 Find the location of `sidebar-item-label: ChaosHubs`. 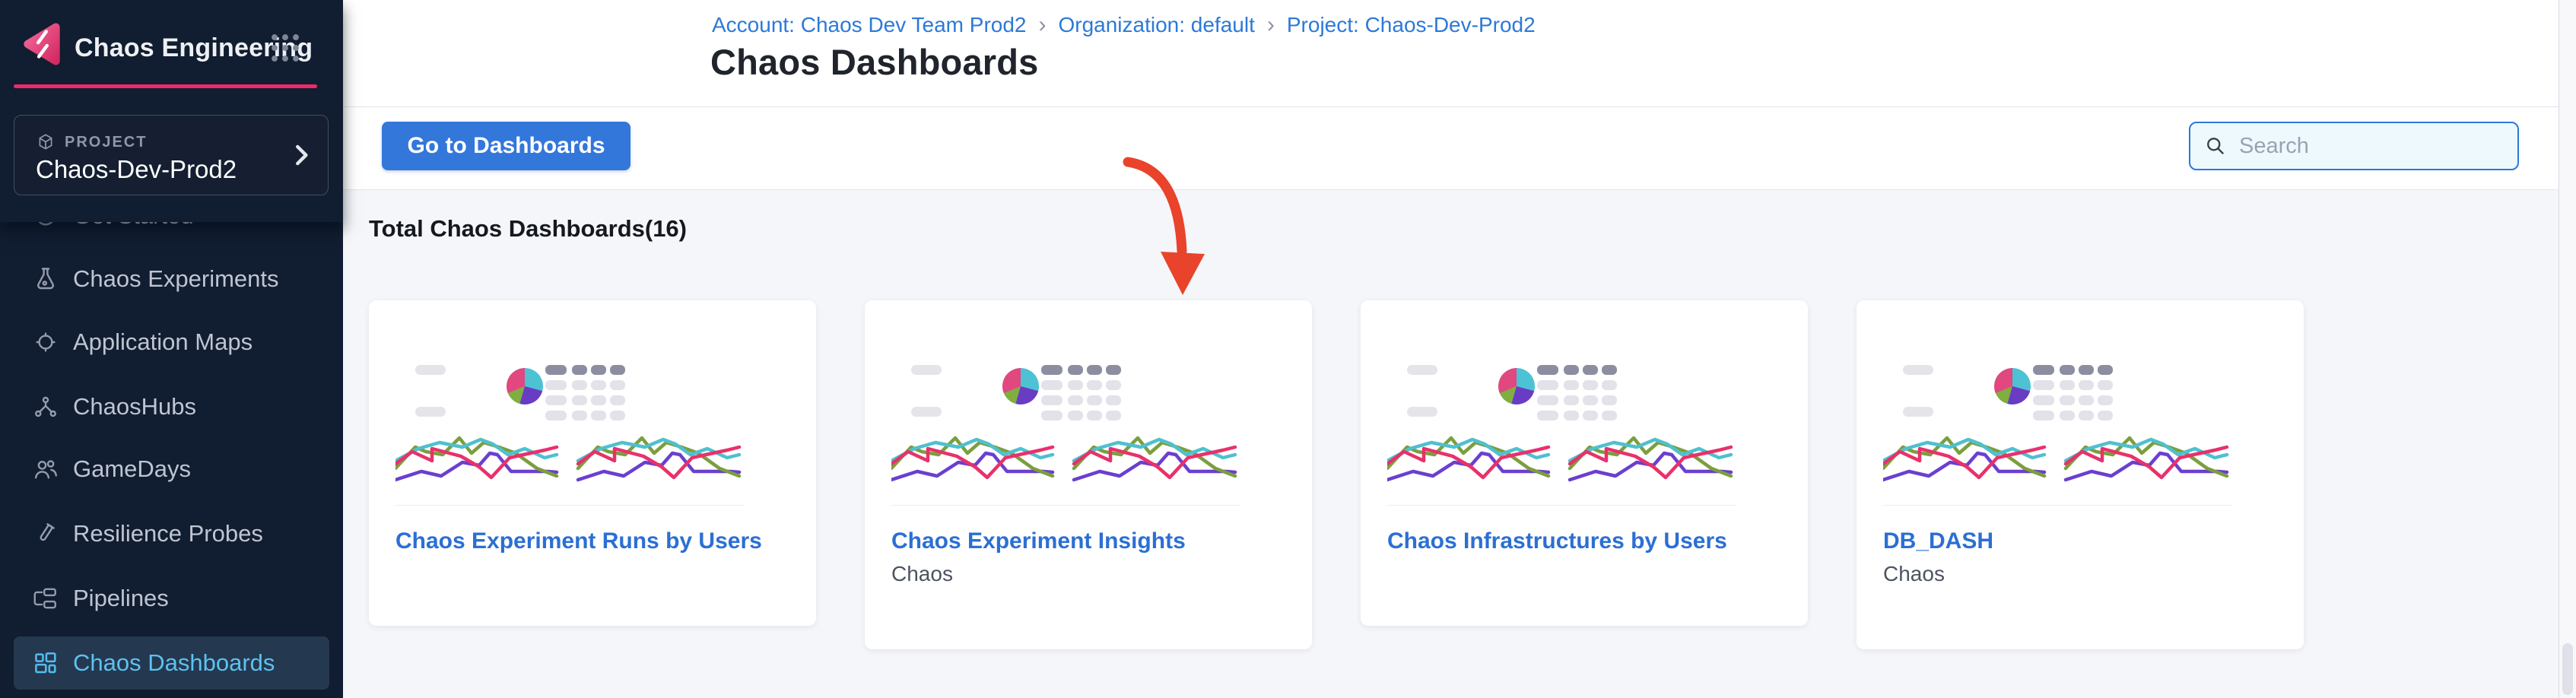

sidebar-item-label: ChaosHubs is located at coordinates (134, 406).